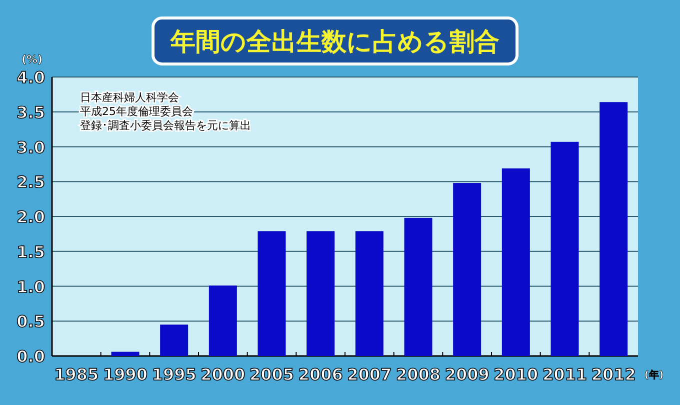 This screenshot has width=680, height=405. I want to click on x-tick-label: 2012, so click(613, 374).